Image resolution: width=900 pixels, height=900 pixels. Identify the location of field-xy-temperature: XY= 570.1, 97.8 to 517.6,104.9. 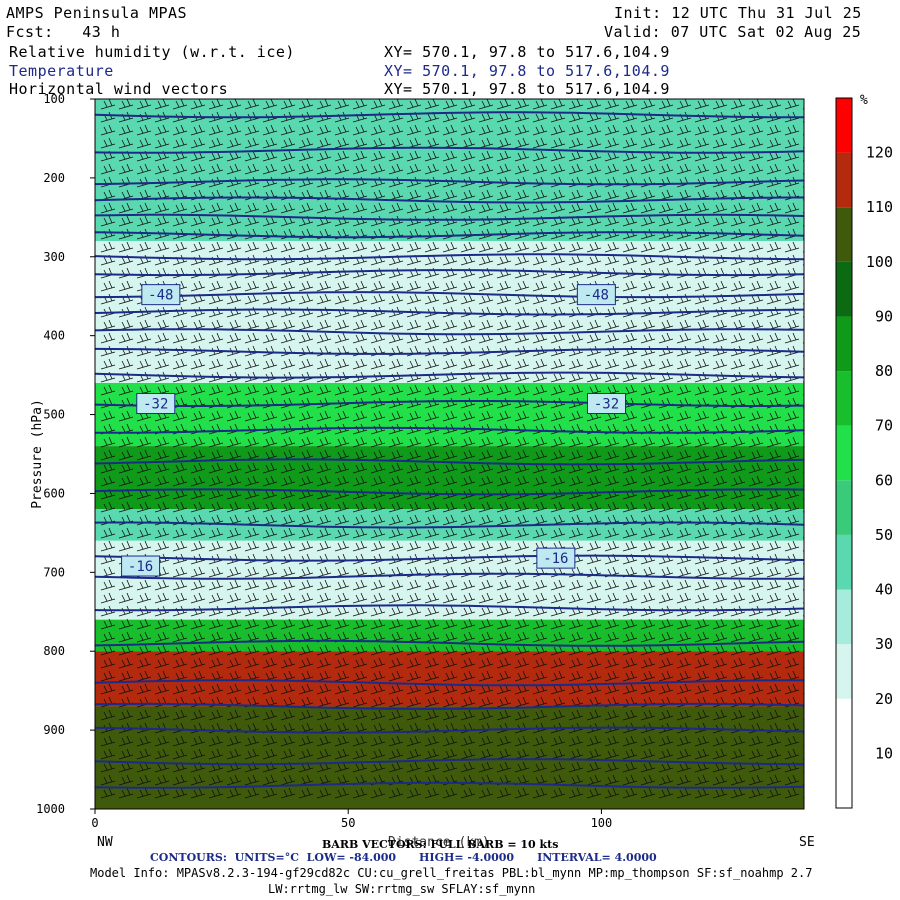
(527, 71).